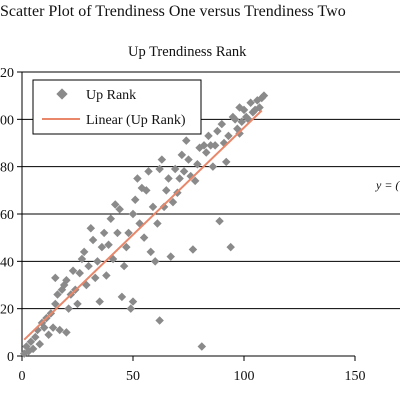  I want to click on legend-box, so click(117, 107).